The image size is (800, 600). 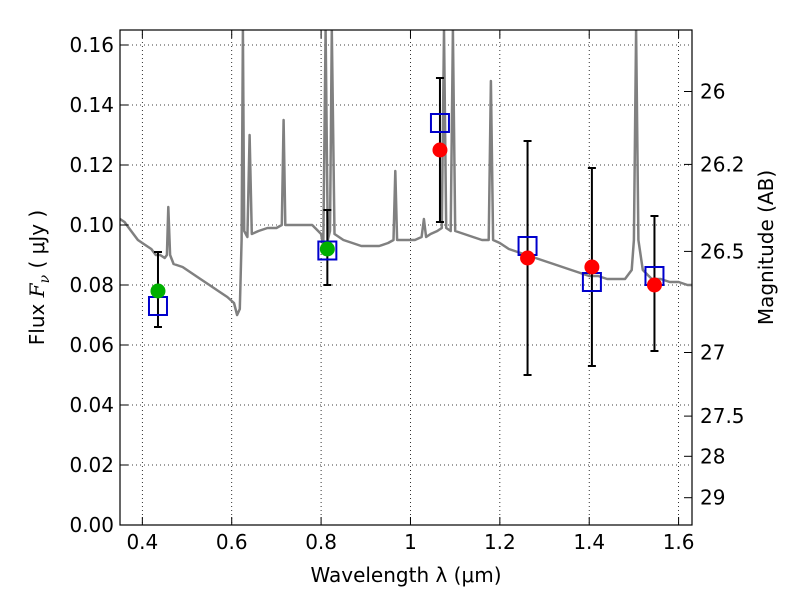 What do you see at coordinates (500, 542) in the screenshot?
I see `x-tick-label: 1.2` at bounding box center [500, 542].